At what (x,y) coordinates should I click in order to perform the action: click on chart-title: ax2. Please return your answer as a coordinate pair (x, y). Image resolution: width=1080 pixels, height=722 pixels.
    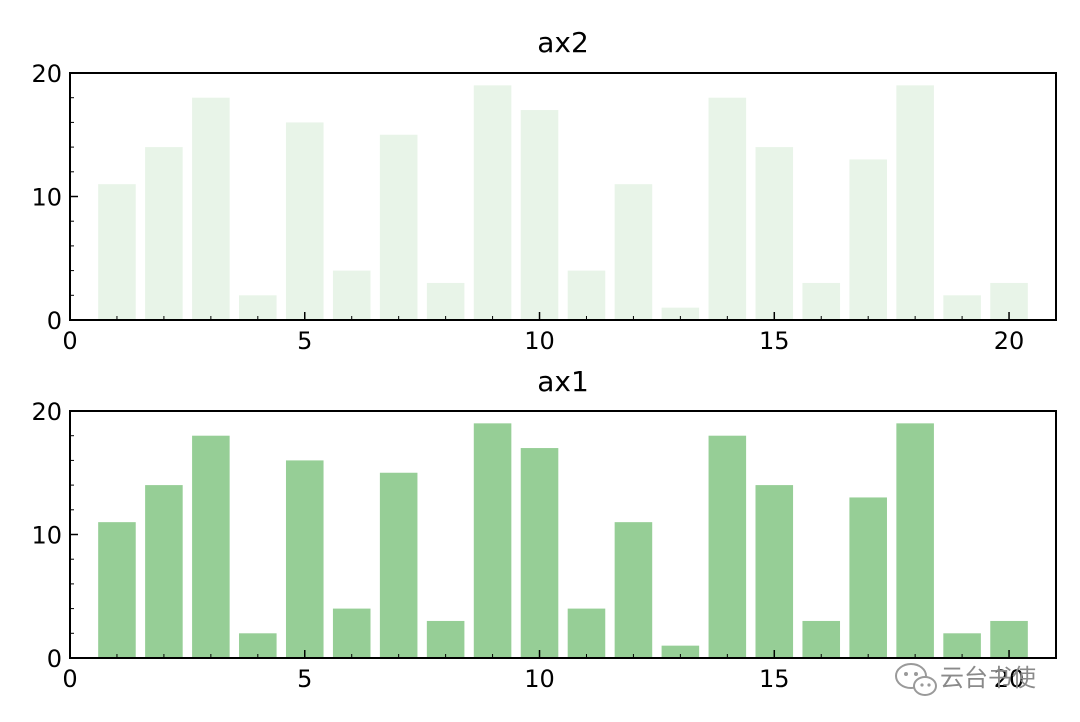
    Looking at the image, I should click on (563, 42).